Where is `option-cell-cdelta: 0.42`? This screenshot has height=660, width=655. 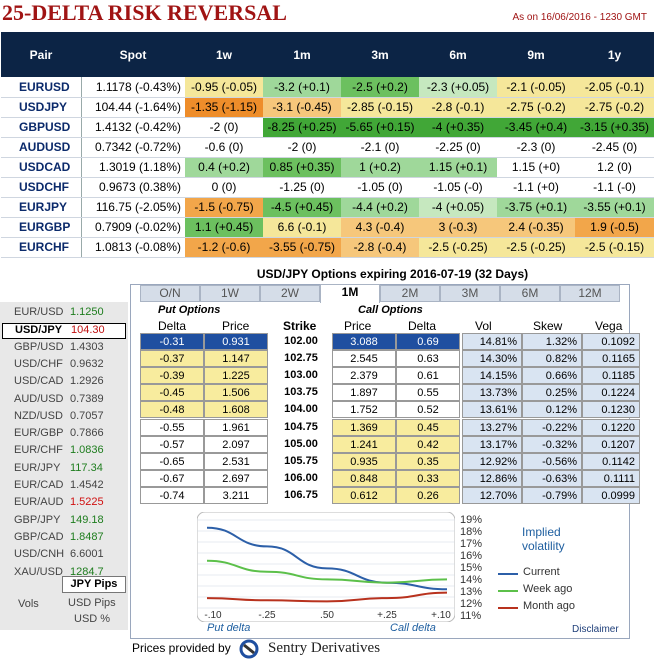
option-cell-cdelta: 0.42 is located at coordinates (428, 444).